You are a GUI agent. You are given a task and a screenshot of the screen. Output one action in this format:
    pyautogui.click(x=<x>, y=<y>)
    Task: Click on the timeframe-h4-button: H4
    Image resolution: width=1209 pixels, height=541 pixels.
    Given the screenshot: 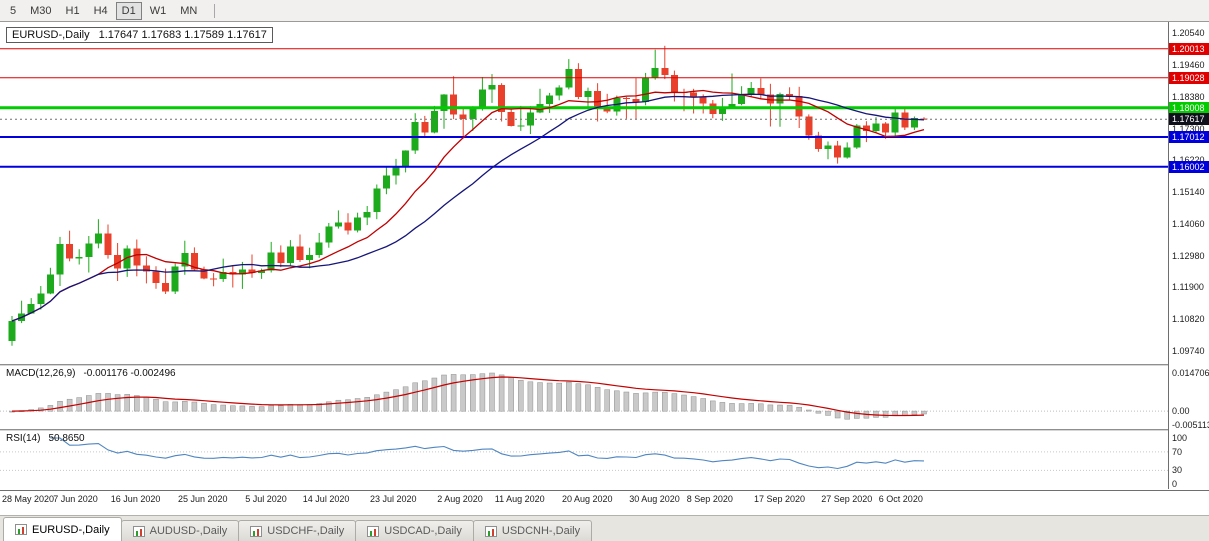 What is the action you would take?
    pyautogui.click(x=101, y=11)
    